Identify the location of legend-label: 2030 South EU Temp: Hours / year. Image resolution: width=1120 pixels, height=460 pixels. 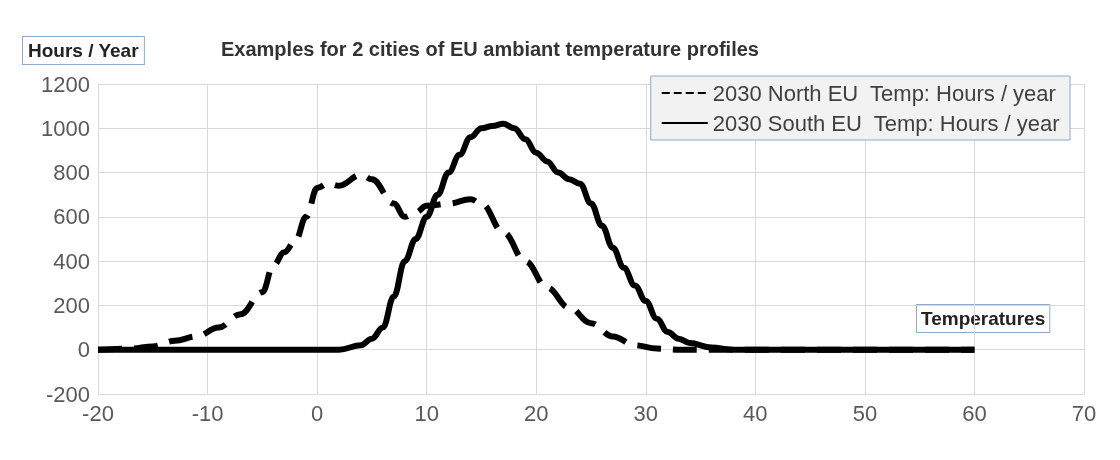
(886, 123).